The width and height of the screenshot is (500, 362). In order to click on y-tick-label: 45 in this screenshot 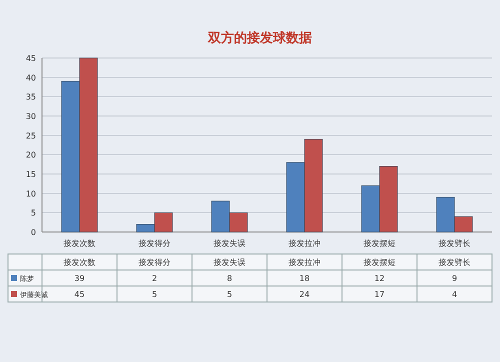, I will do `click(31, 58)`.